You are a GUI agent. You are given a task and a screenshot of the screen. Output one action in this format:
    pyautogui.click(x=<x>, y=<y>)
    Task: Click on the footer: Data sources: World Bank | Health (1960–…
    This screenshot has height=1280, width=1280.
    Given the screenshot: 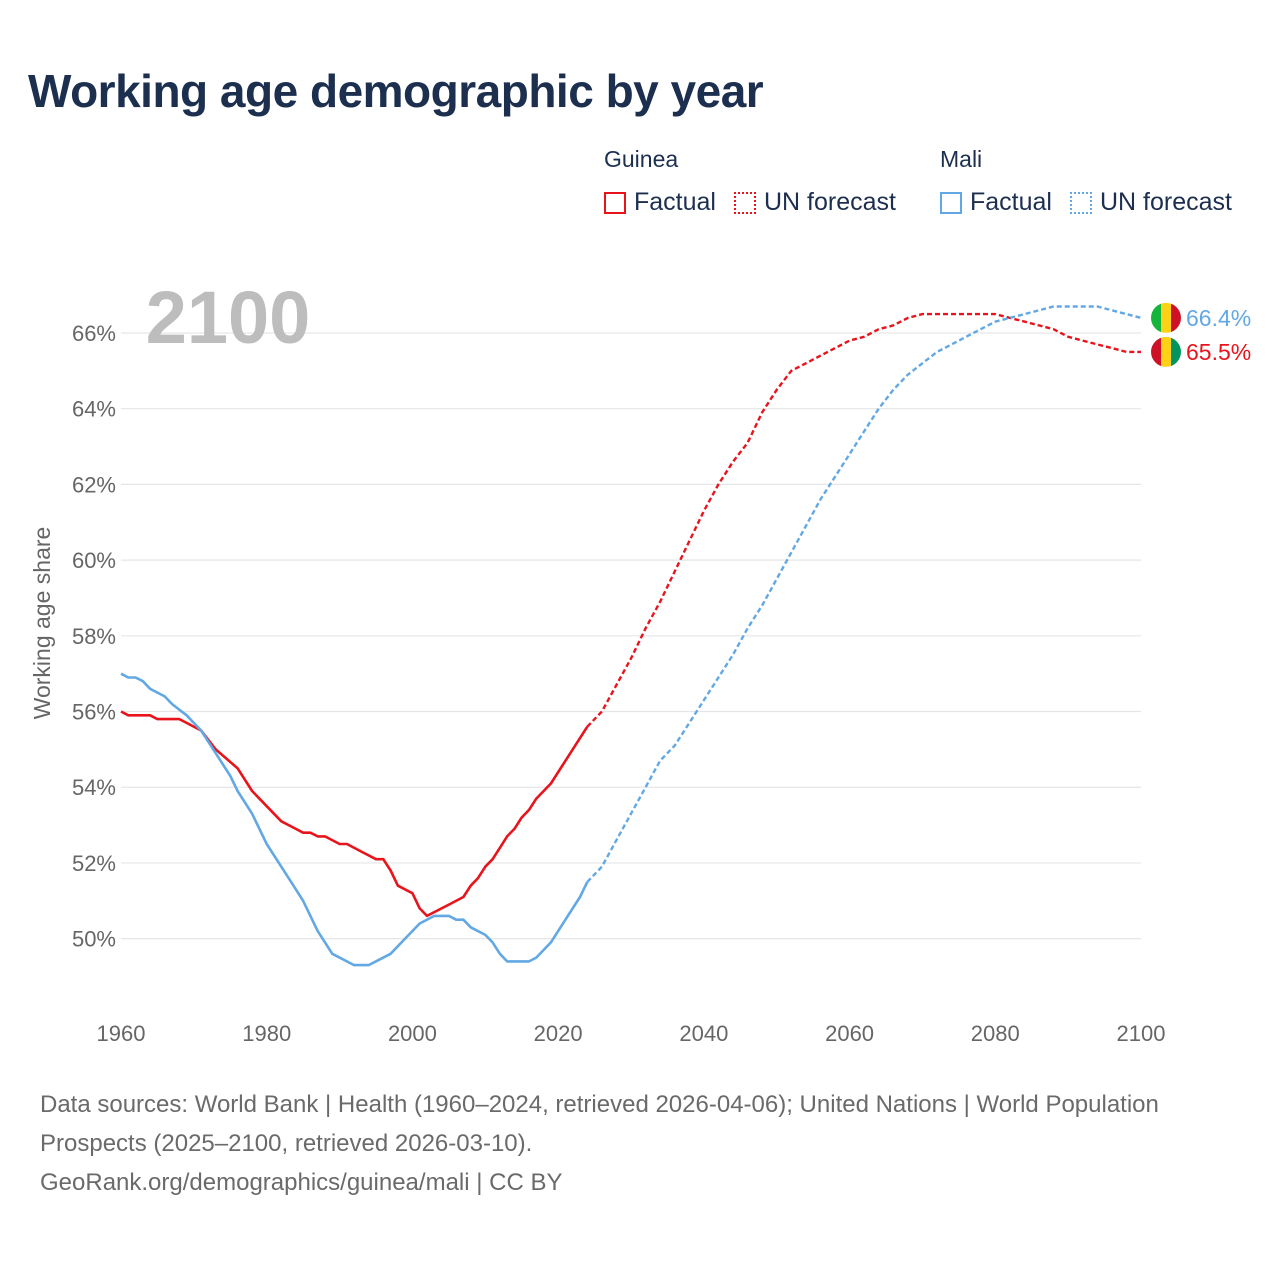 What is the action you would take?
    pyautogui.click(x=620, y=1143)
    